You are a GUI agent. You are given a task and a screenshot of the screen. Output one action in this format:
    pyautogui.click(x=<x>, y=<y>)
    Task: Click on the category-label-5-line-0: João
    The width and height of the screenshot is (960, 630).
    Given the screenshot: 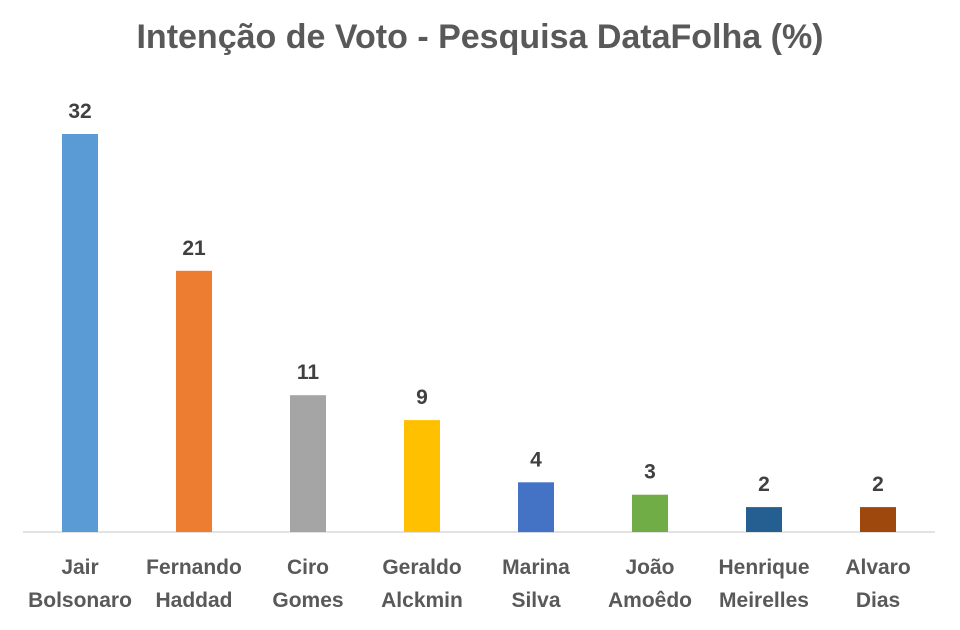 What is the action you would take?
    pyautogui.click(x=649, y=567)
    